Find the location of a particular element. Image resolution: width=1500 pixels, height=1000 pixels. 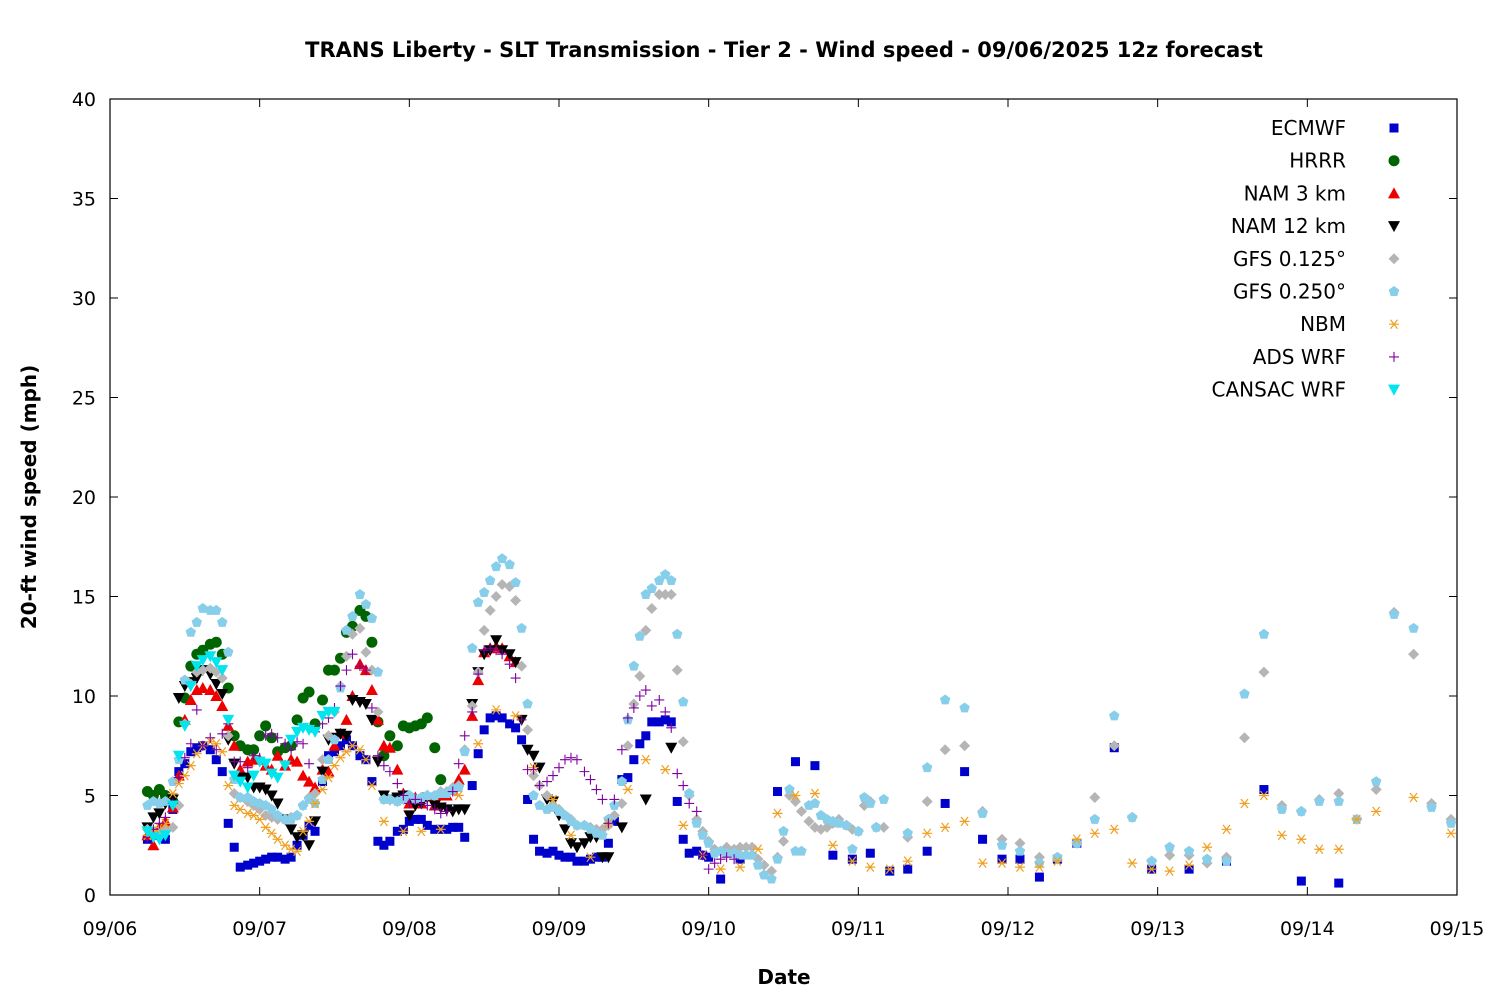

y-axis-label: 20-ft wind speed (mph) is located at coordinates (29, 497).